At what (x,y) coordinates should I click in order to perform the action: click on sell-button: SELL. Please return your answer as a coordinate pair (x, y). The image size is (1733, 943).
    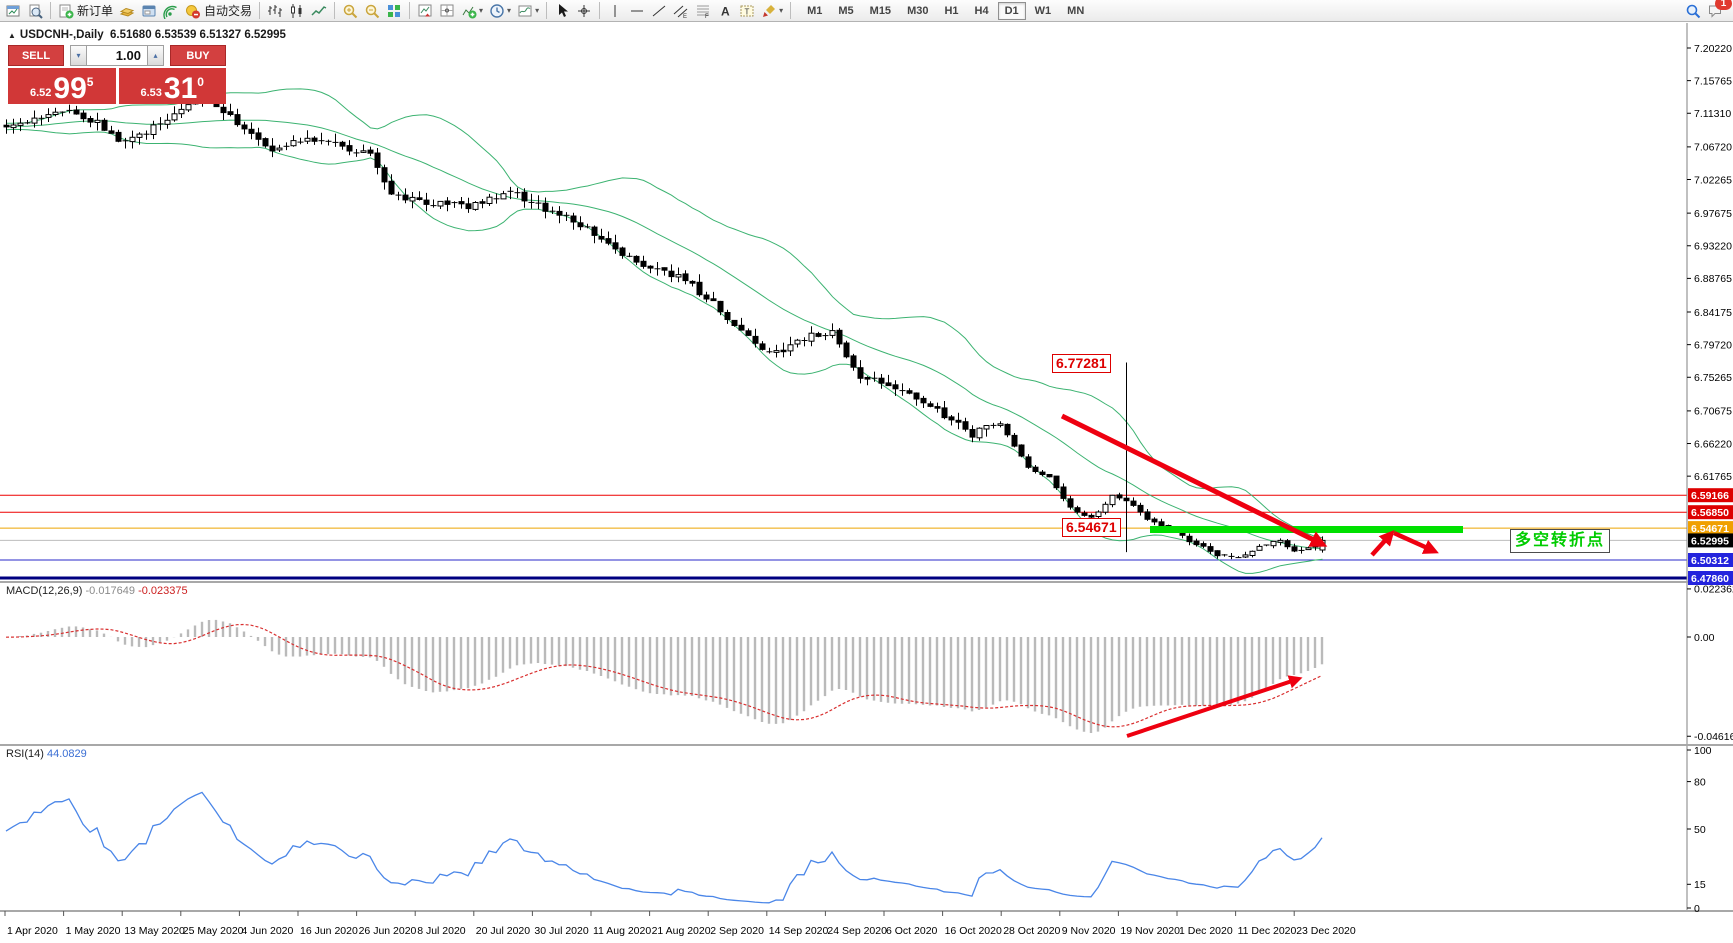
    Looking at the image, I should click on (36, 55).